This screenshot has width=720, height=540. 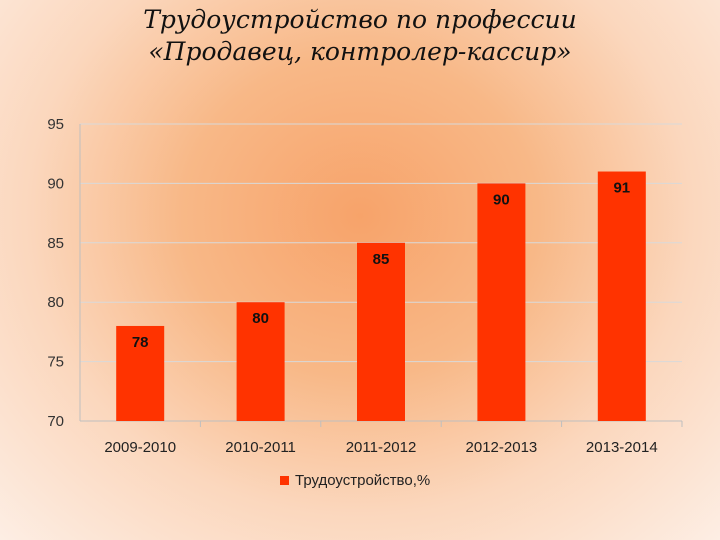 I want to click on legend-swatch, so click(x=284, y=480).